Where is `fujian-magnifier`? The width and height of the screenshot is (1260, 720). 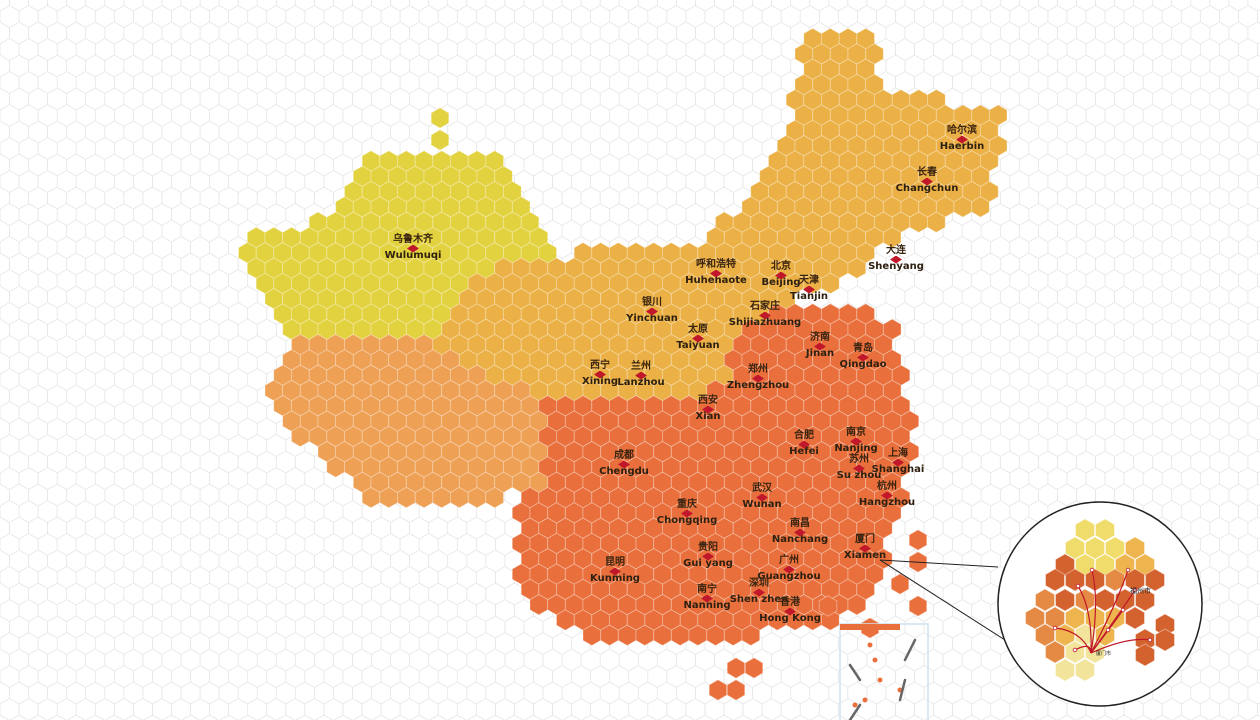 fujian-magnifier is located at coordinates (1041, 604).